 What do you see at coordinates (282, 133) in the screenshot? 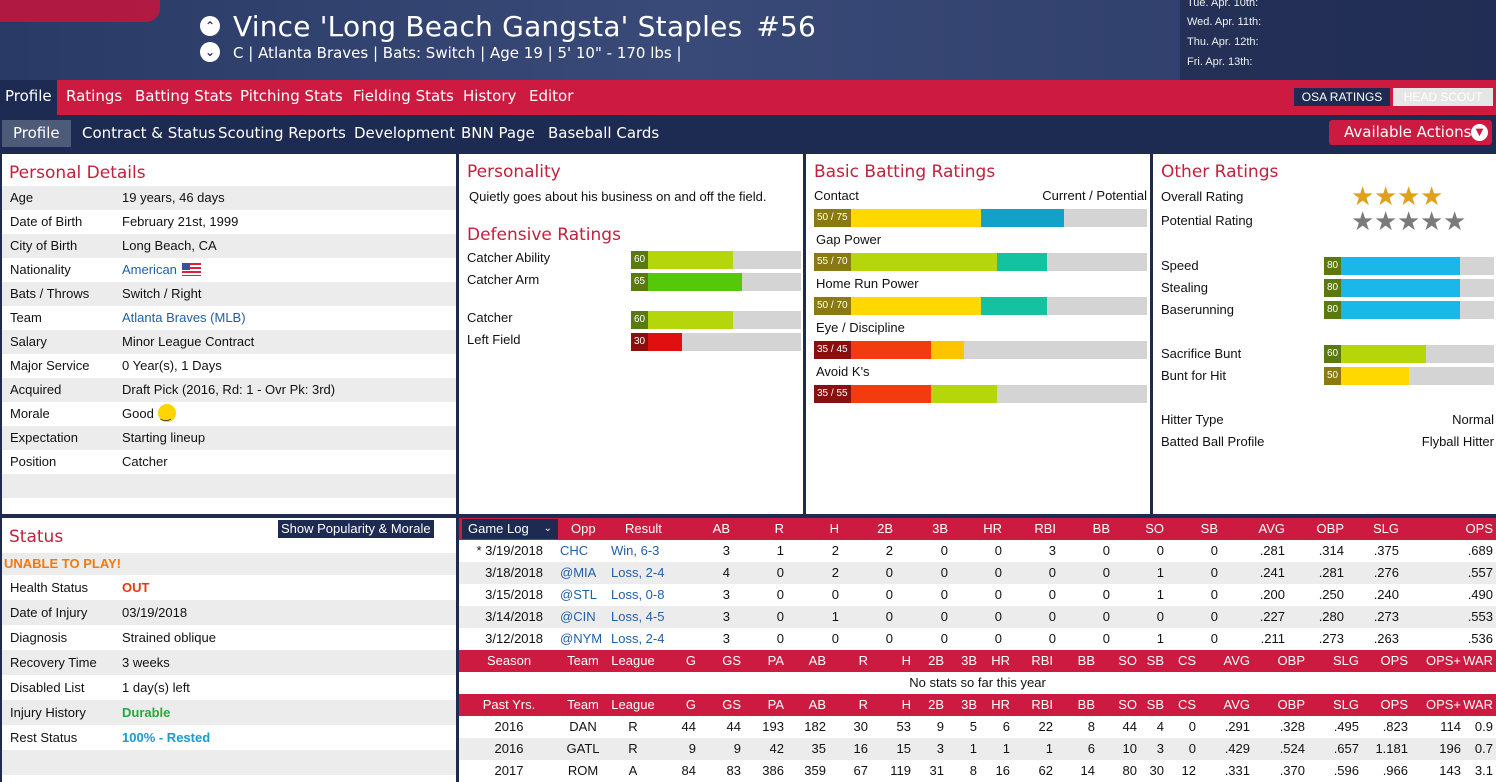
I see `subtab-scouting-reports: Scouting Reports` at bounding box center [282, 133].